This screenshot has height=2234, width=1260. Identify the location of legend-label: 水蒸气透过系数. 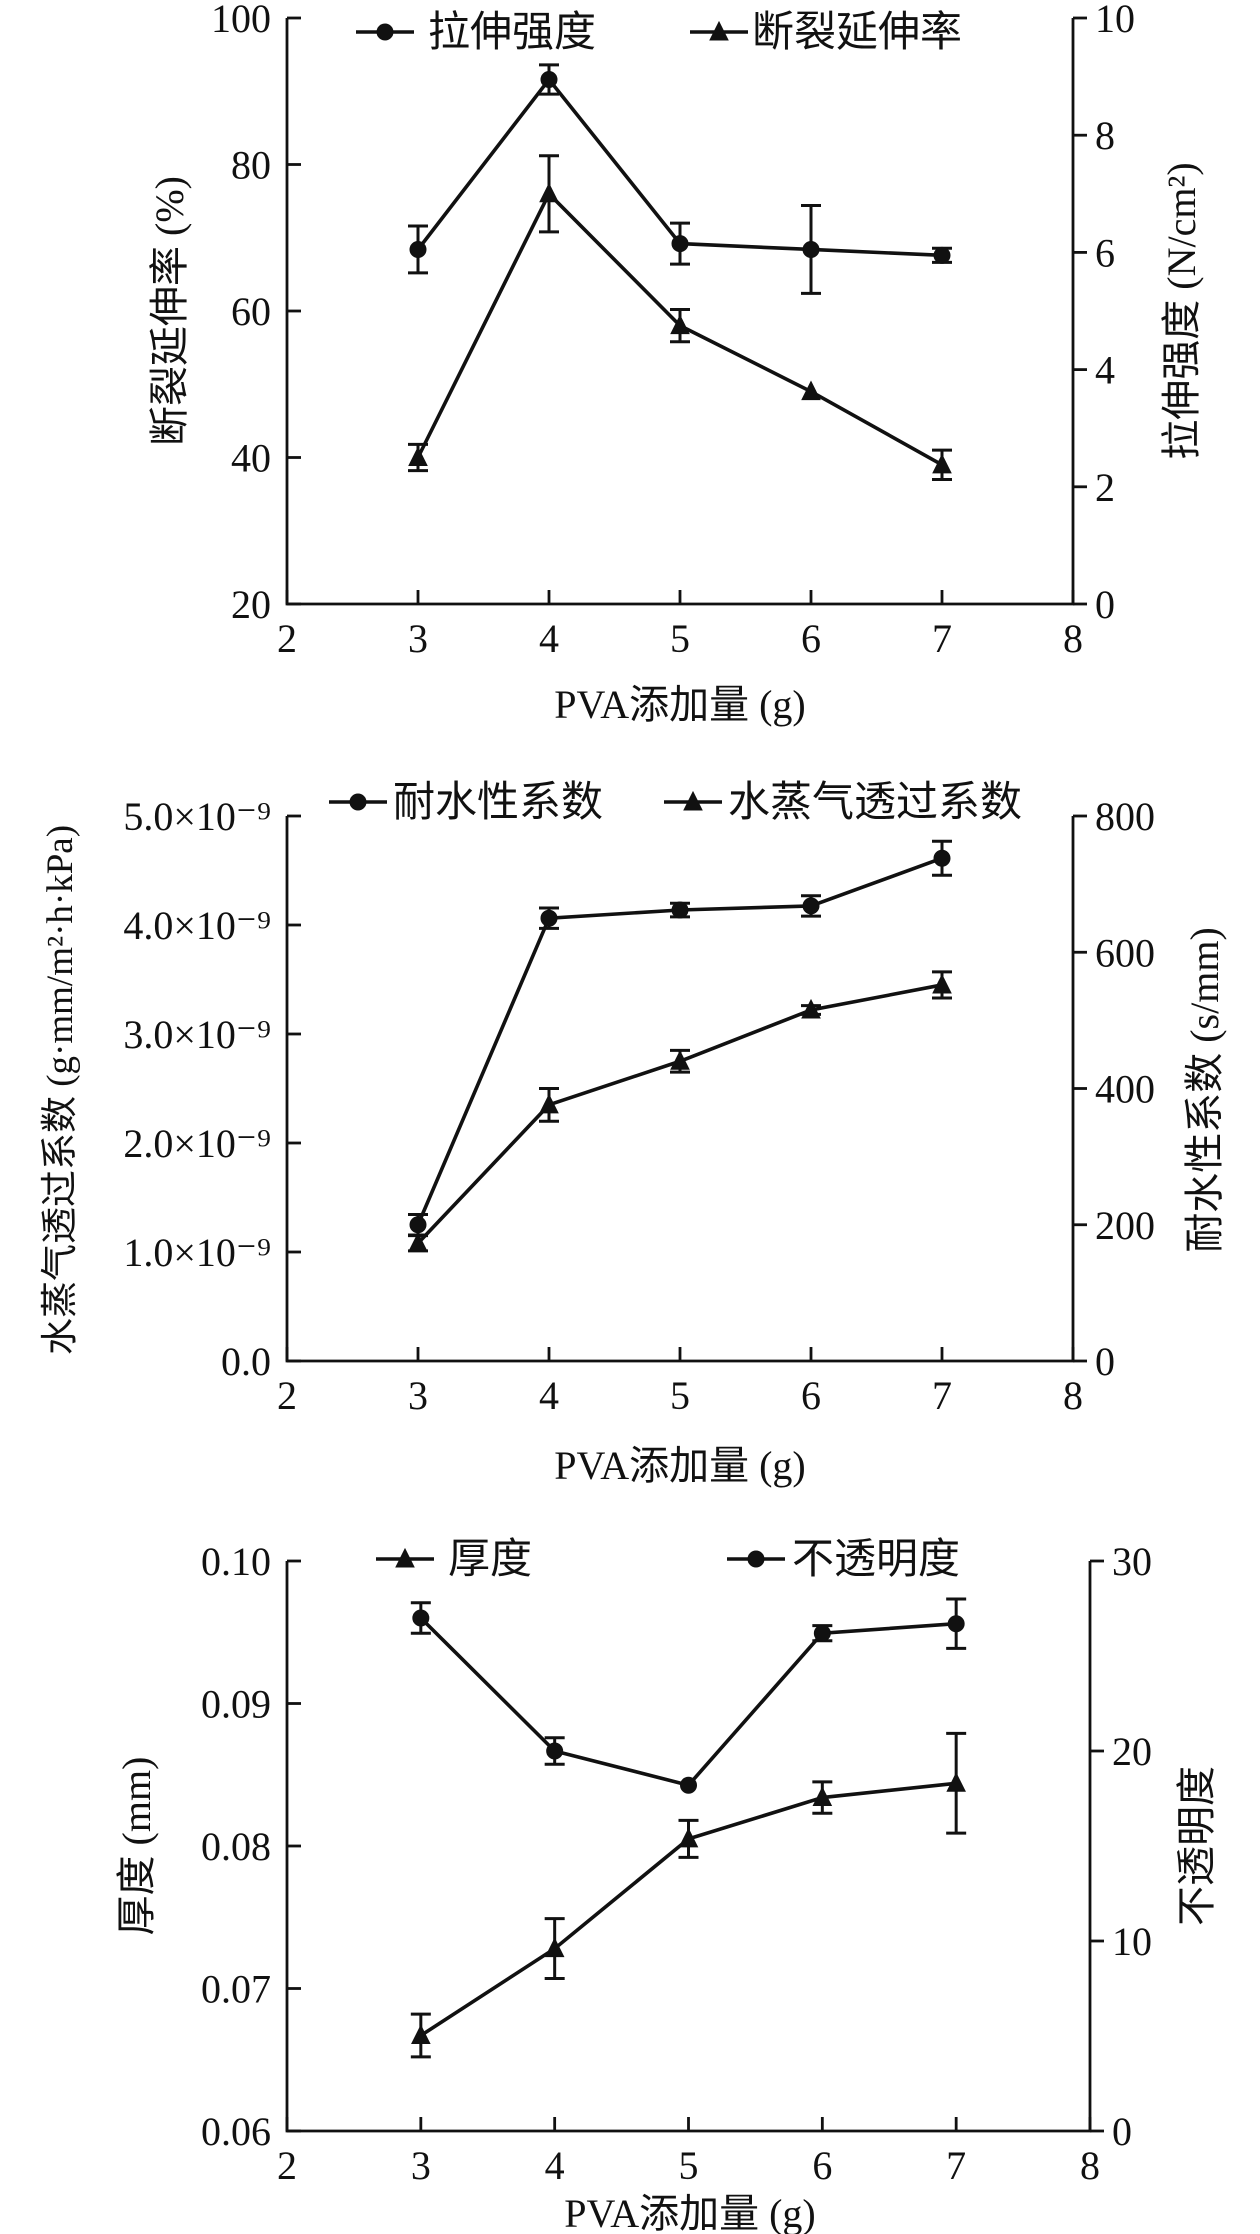
(875, 803).